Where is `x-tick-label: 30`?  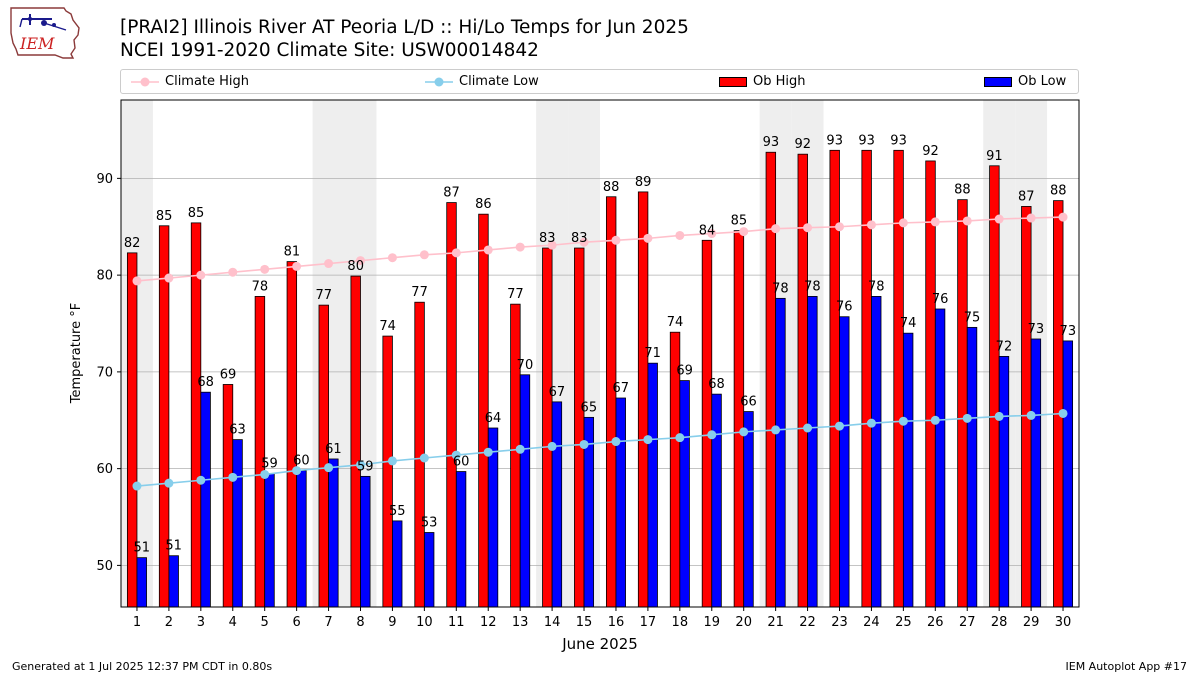 x-tick-label: 30 is located at coordinates (1063, 622).